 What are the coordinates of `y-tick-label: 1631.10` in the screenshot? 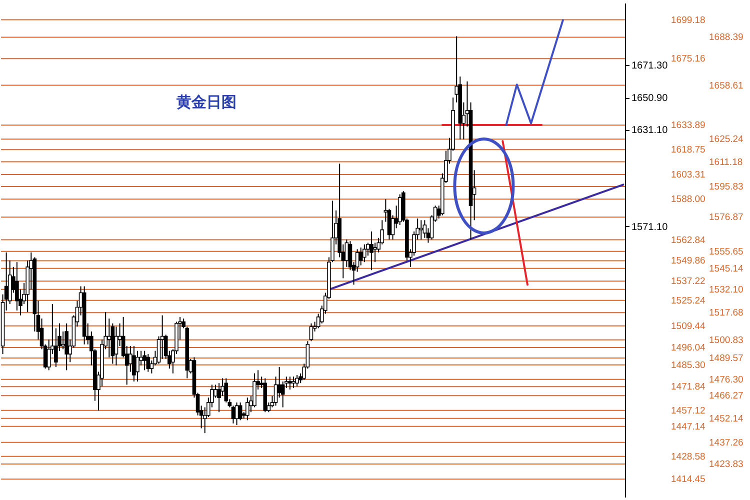 It's located at (650, 130).